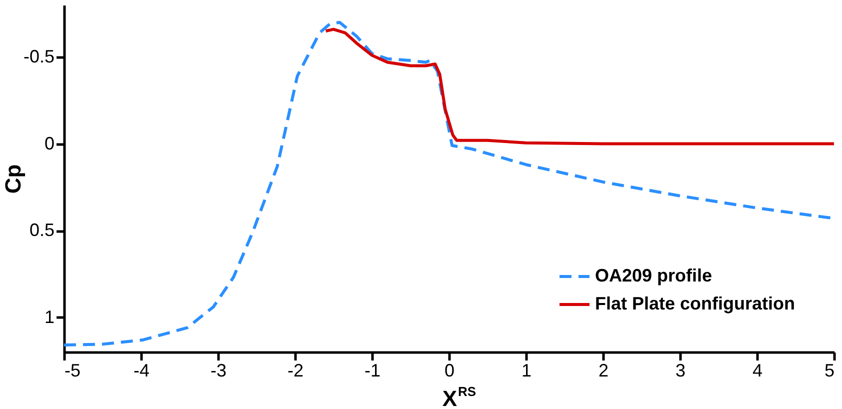 The image size is (842, 409). I want to click on x-tick-label: -5, so click(72, 370).